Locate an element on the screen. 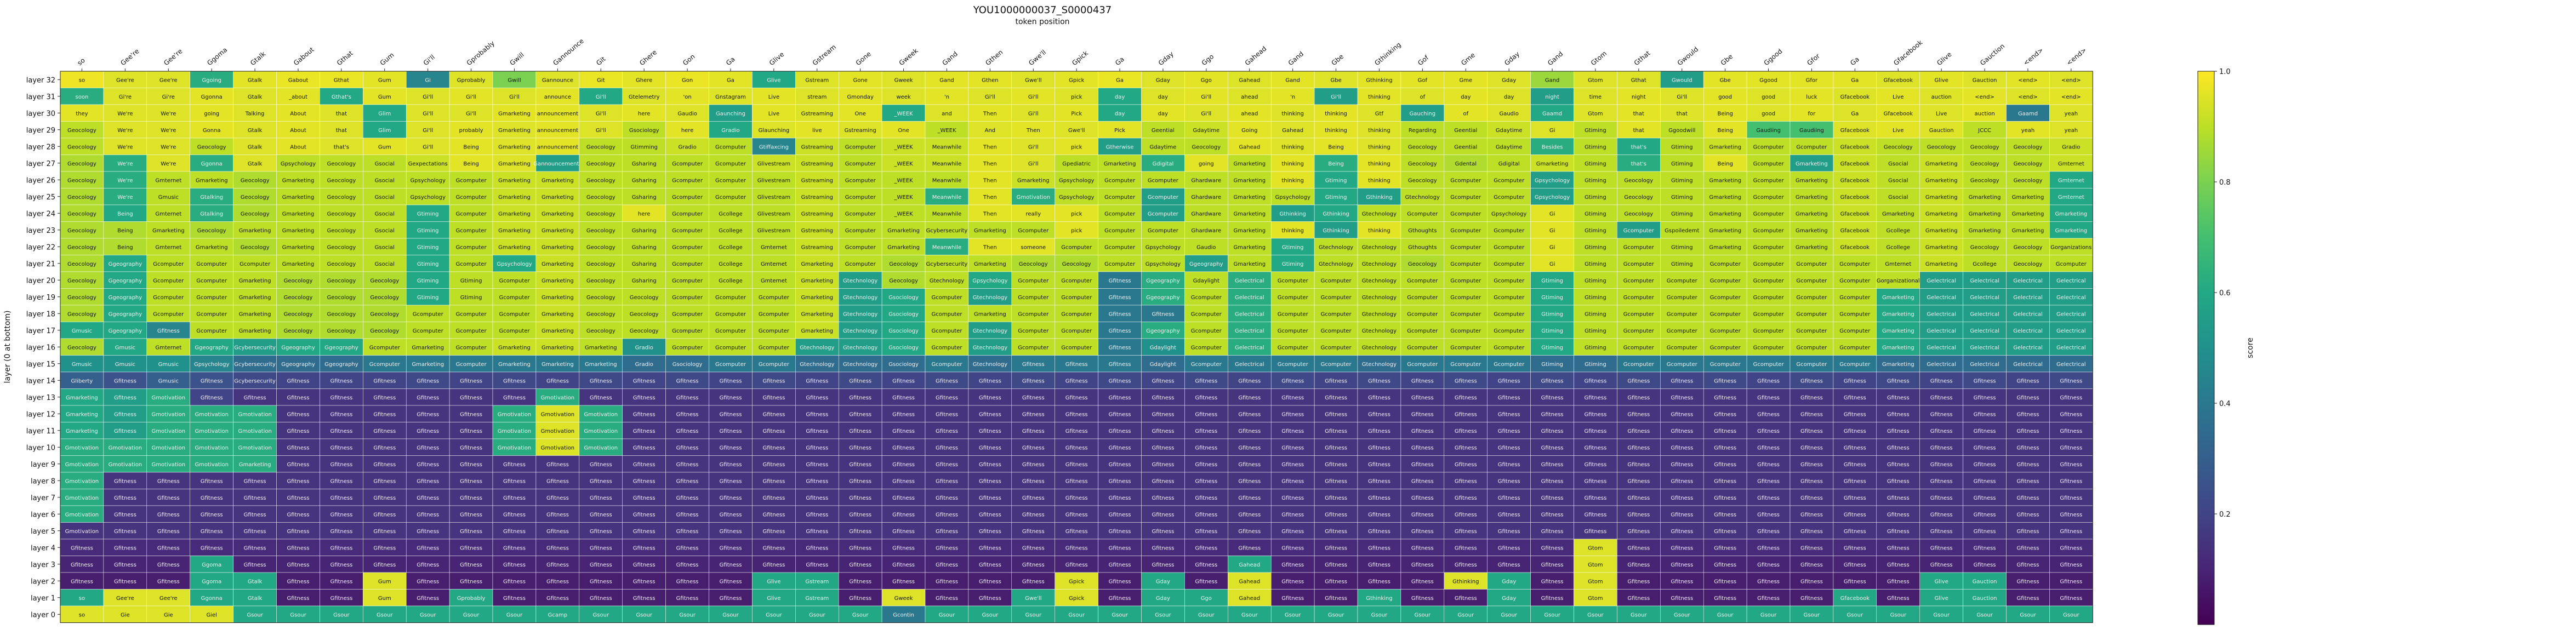  x-tick-label: Gprobably is located at coordinates (480, 53).